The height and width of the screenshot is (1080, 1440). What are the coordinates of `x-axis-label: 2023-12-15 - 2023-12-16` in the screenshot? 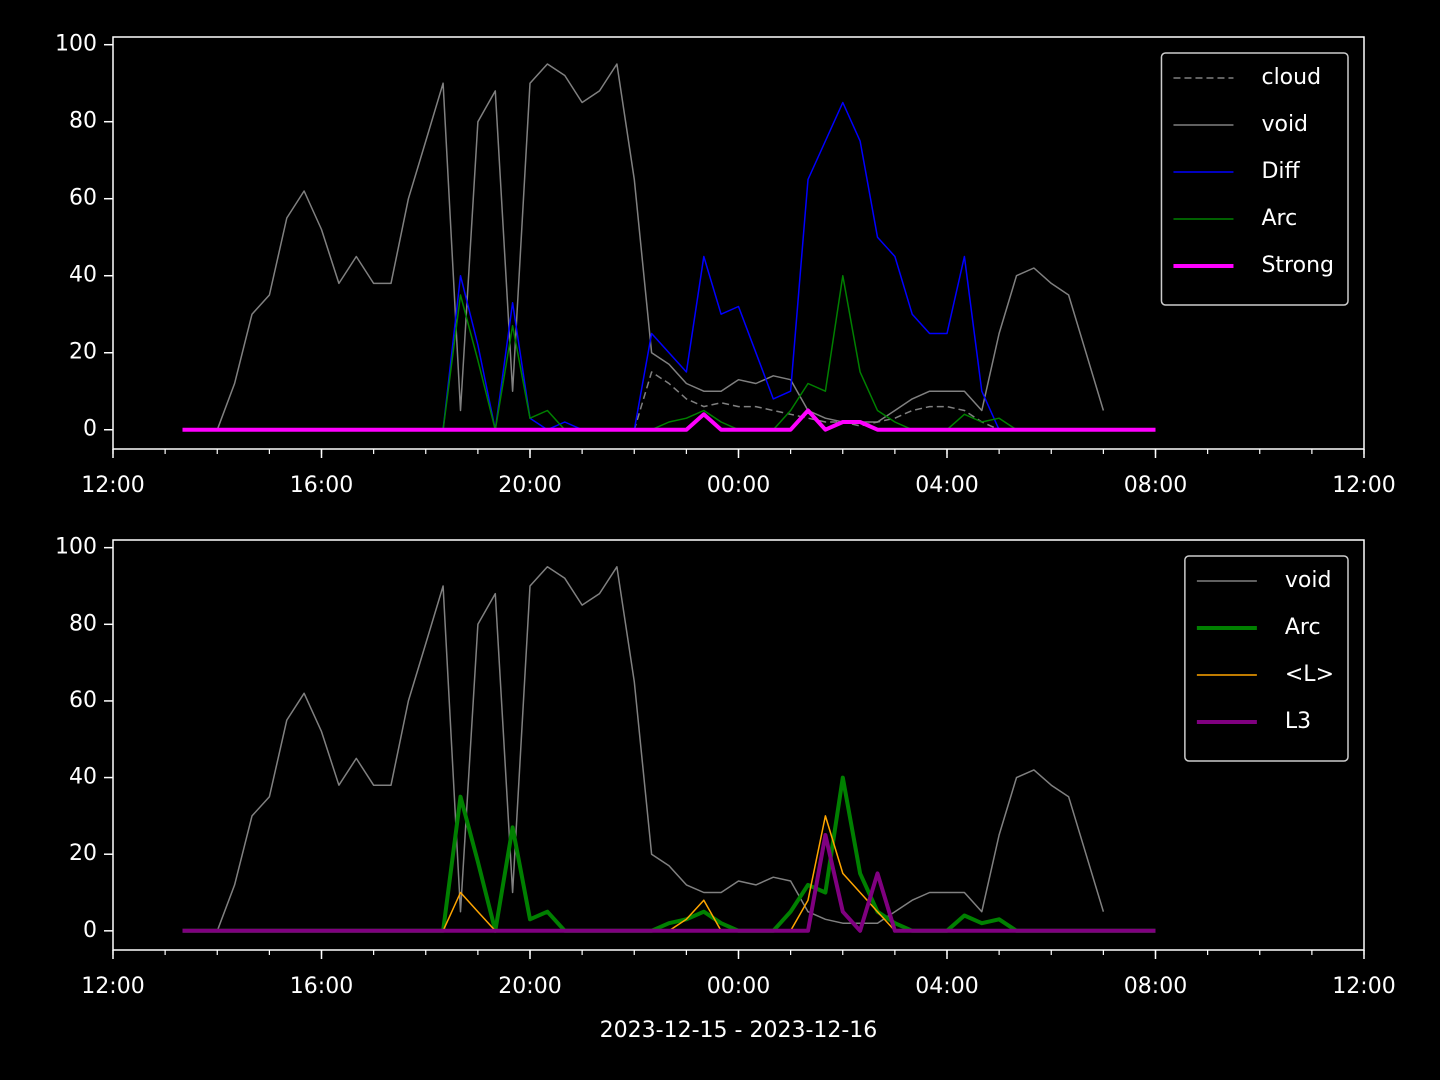 It's located at (739, 1030).